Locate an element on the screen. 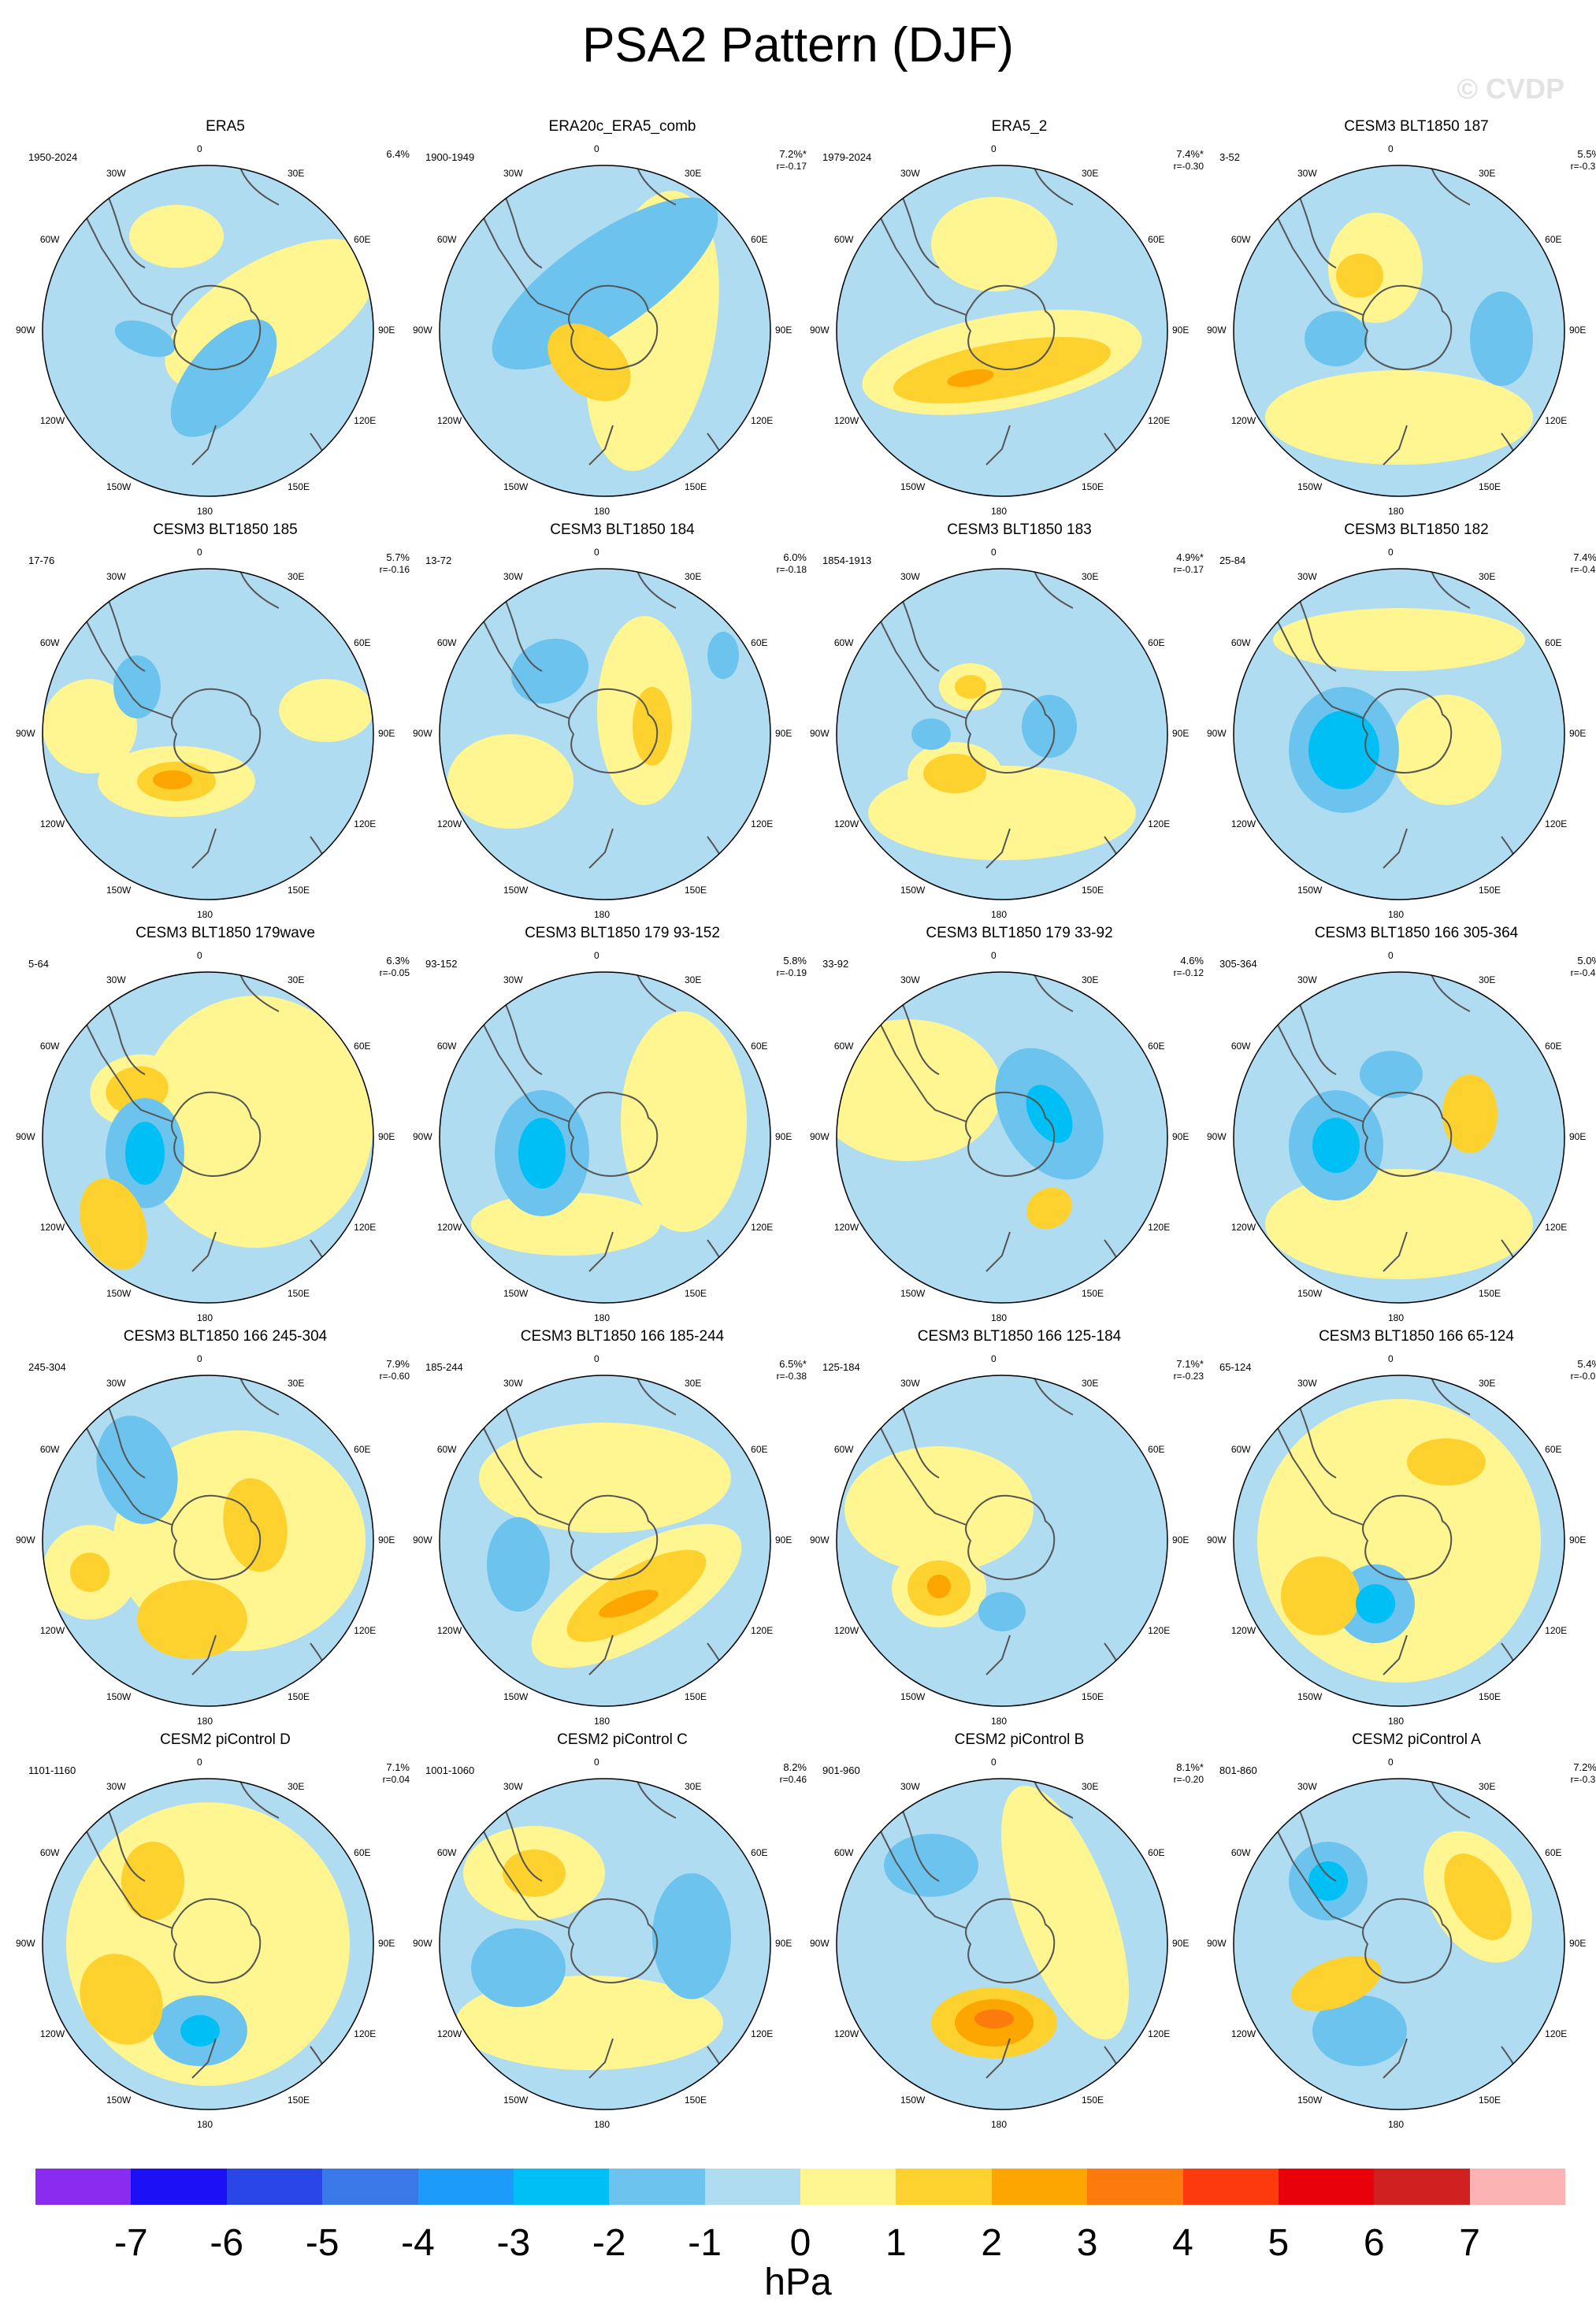 Image resolution: width=1596 pixels, height=2308 pixels. panel-years: 13-72 is located at coordinates (438, 560).